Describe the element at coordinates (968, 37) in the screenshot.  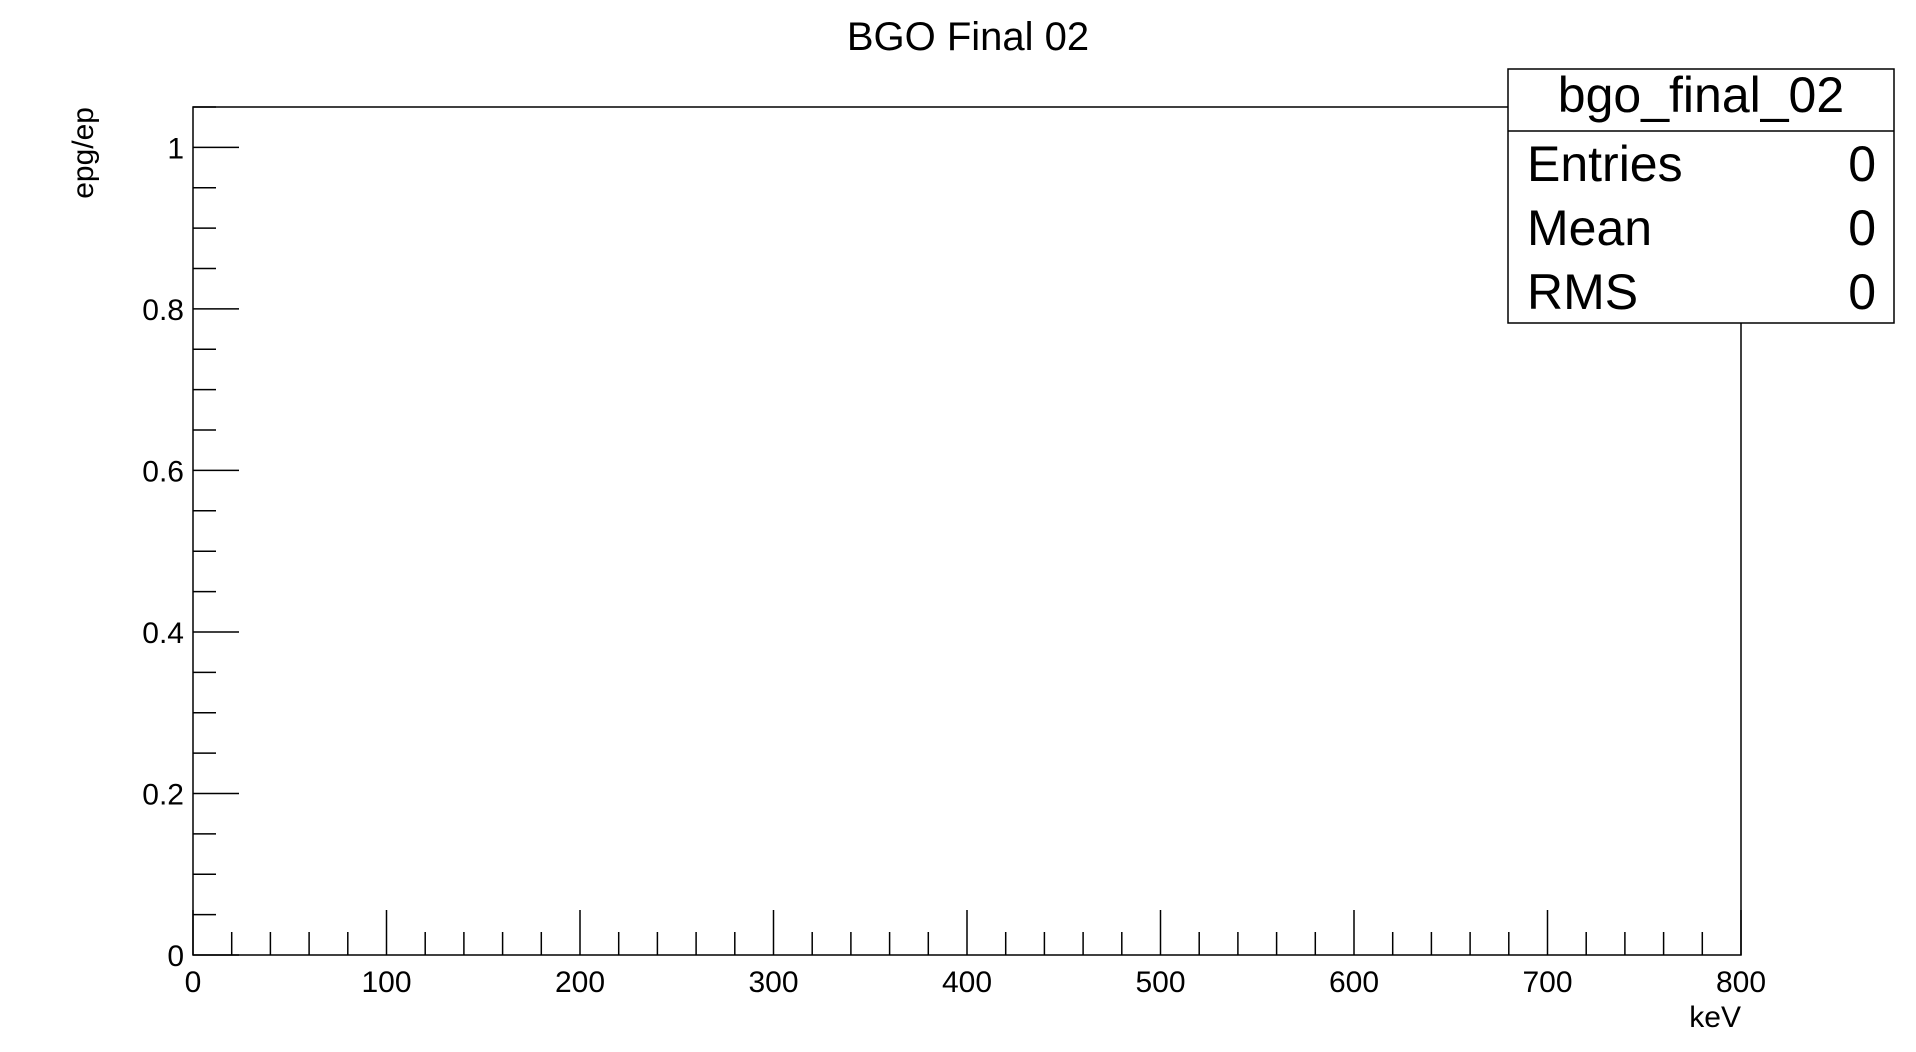
I see `chart-title: BGO Final 02` at that location.